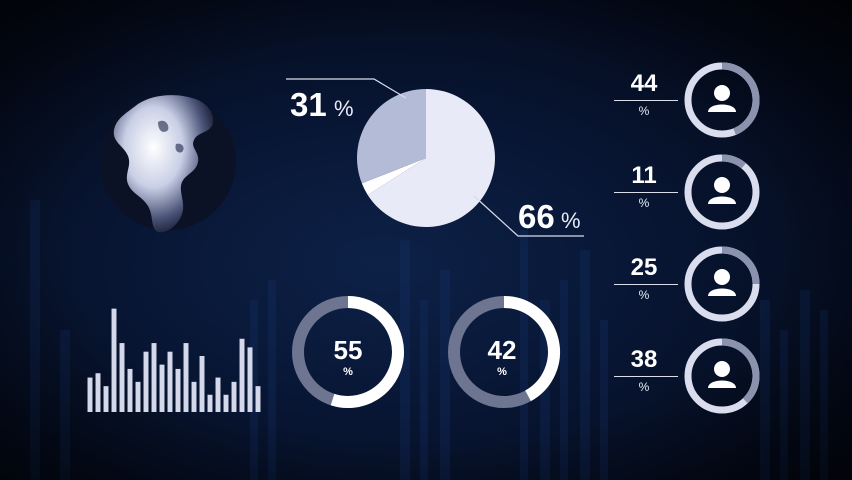 Image resolution: width=852 pixels, height=480 pixels. I want to click on donut-55-arc, so click(367, 352).